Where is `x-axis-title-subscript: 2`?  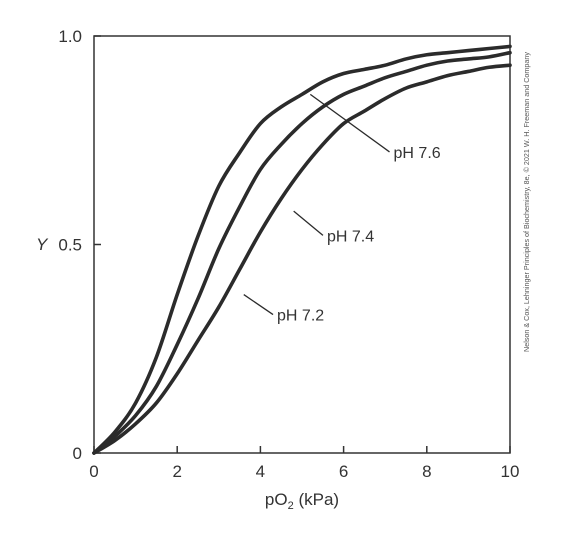
x-axis-title-subscript: 2 is located at coordinates (291, 506).